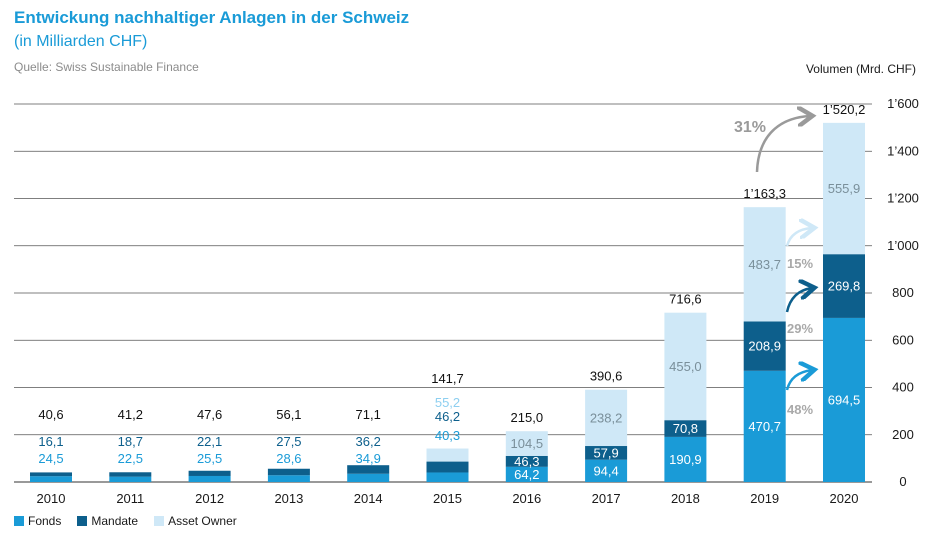 The image size is (940, 541). I want to click on y-tick-label: 1’400, so click(903, 150).